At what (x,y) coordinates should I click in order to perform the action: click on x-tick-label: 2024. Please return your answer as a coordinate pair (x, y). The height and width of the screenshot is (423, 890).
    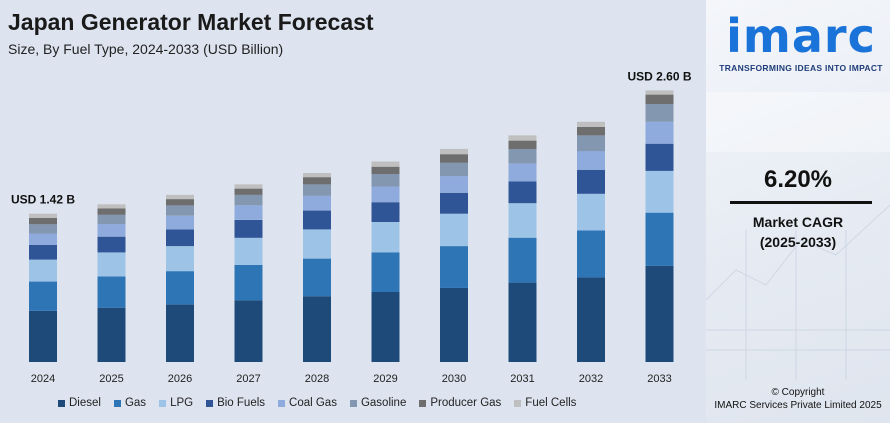
    Looking at the image, I should click on (43, 379).